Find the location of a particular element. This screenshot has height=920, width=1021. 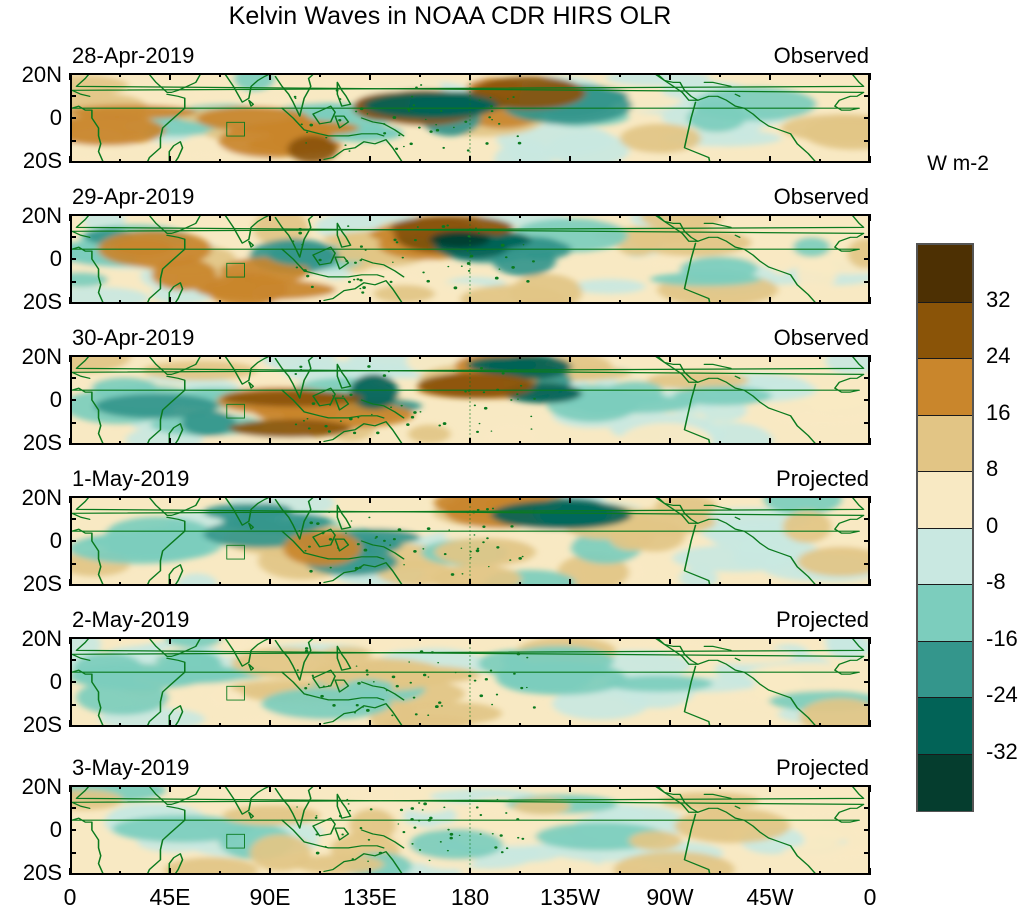

map-canvas is located at coordinates (470, 830).